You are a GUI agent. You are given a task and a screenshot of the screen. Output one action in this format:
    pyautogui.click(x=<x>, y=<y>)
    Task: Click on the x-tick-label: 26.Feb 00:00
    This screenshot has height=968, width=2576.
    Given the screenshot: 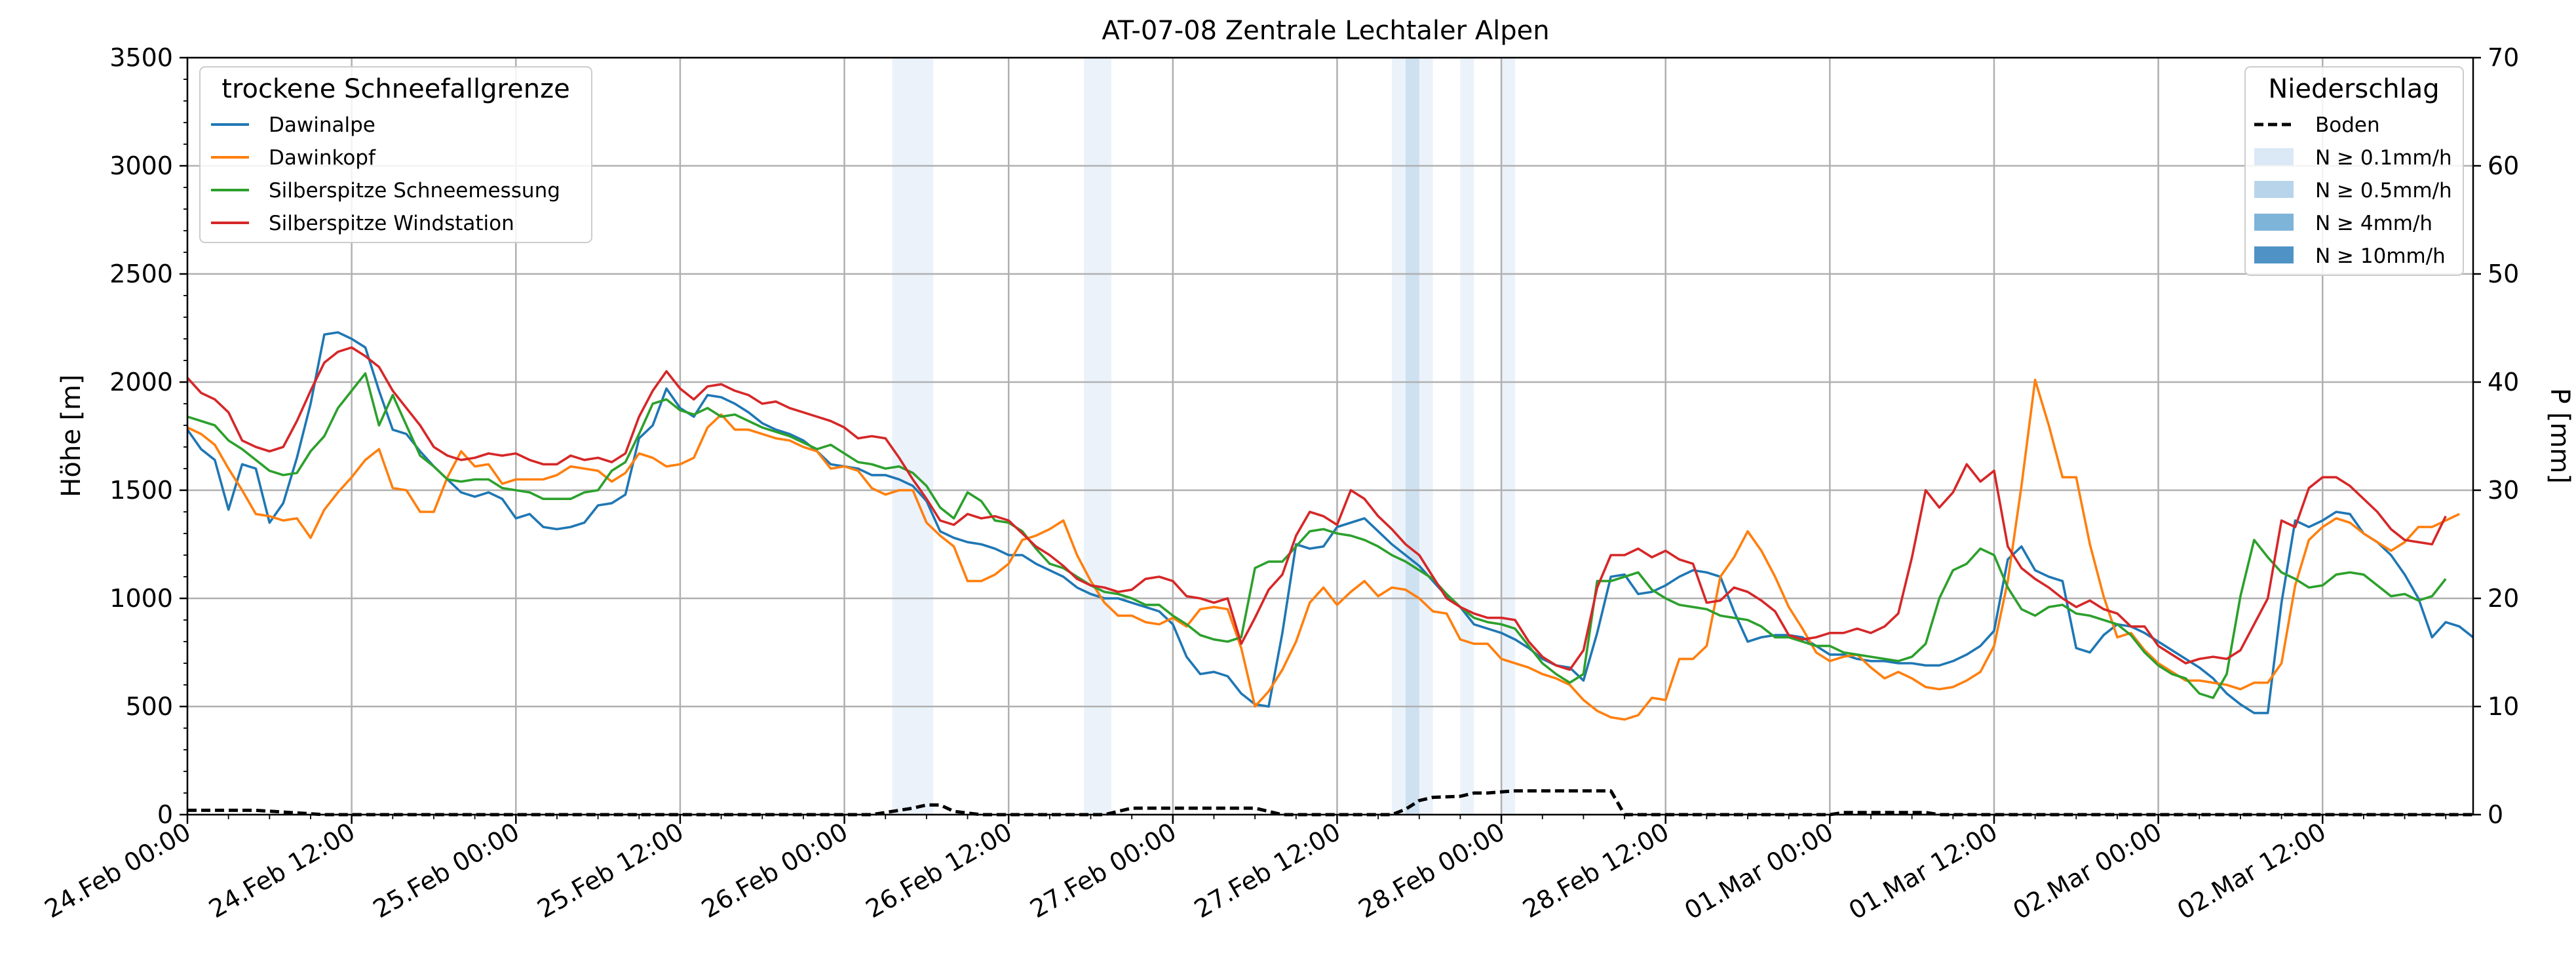 What is the action you would take?
    pyautogui.click(x=775, y=871)
    